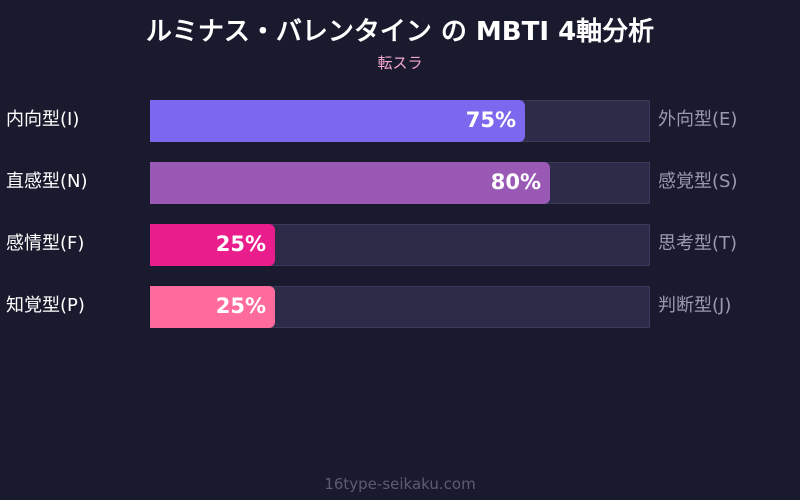 The height and width of the screenshot is (500, 800). Describe the element at coordinates (698, 243) in the screenshot. I see `right-axis-label: 思考型(T)` at that location.